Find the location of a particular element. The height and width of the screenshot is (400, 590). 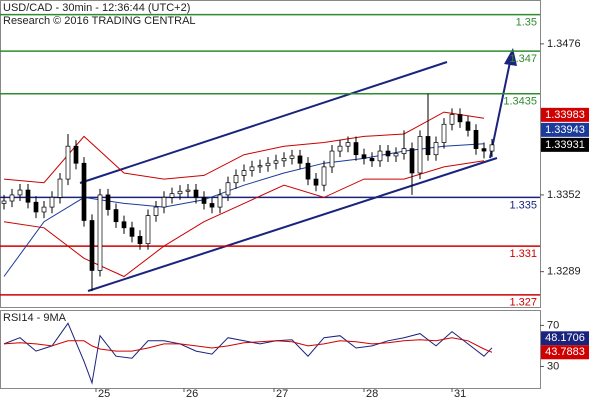

level-label: 1.331 is located at coordinates (523, 254).